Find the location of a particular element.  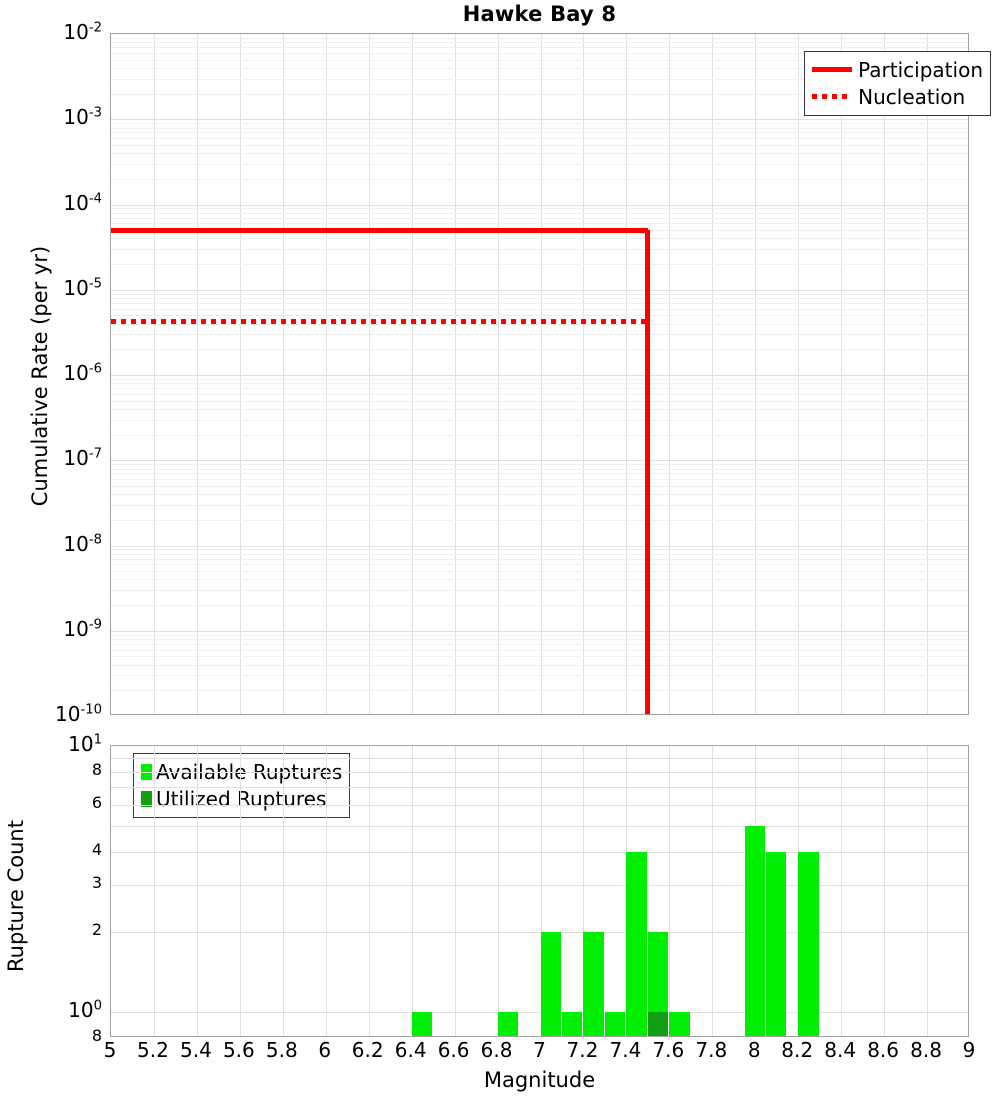

x-tick-label: 8.4 is located at coordinates (840, 1050).